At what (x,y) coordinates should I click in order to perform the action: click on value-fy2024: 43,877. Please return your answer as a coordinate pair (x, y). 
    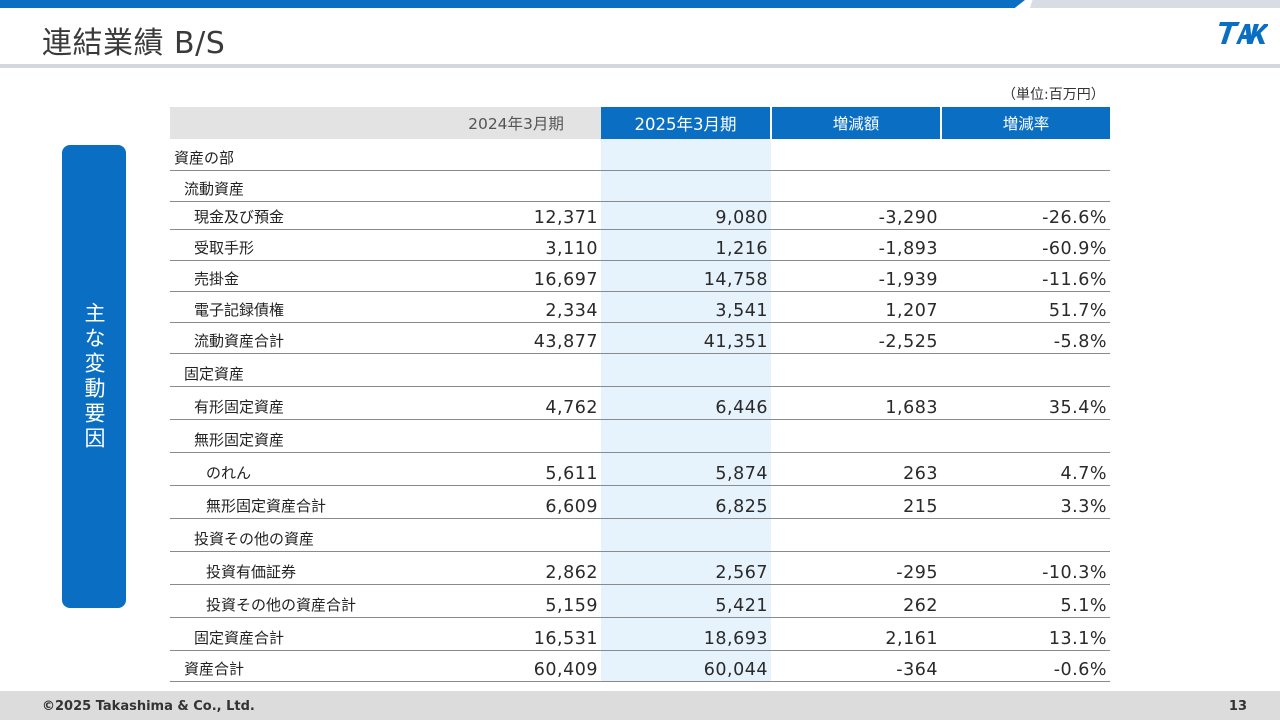
    Looking at the image, I should click on (516, 338).